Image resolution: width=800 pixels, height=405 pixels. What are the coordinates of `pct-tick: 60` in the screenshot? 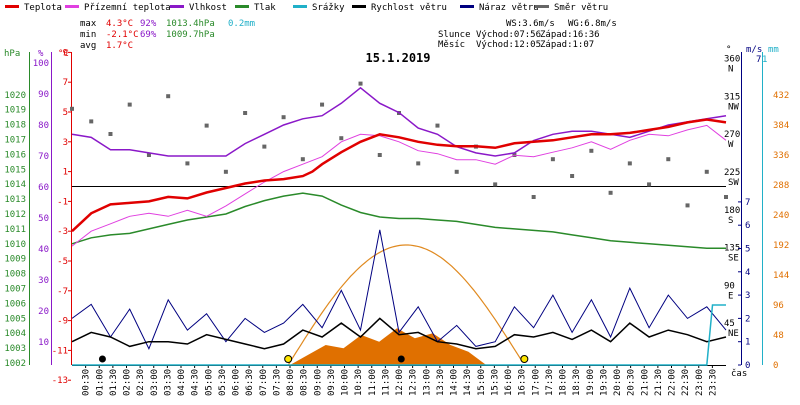 It's located at (43, 188).